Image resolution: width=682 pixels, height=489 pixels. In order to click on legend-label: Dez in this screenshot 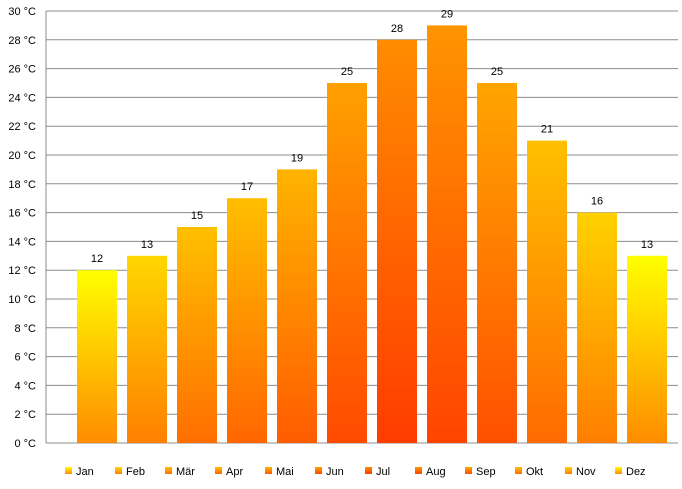, I will do `click(636, 472)`.